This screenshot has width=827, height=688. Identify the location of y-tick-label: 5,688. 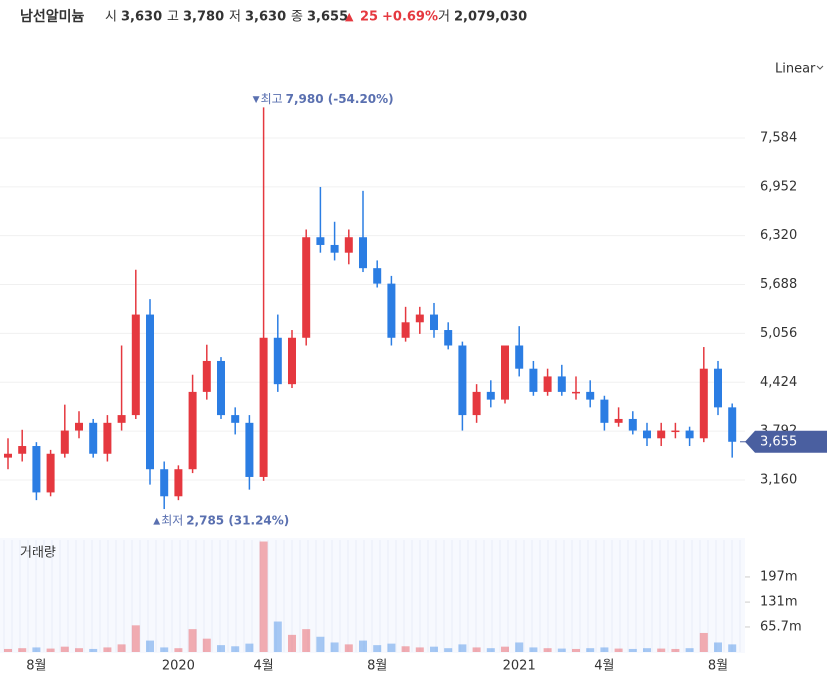
(778, 284).